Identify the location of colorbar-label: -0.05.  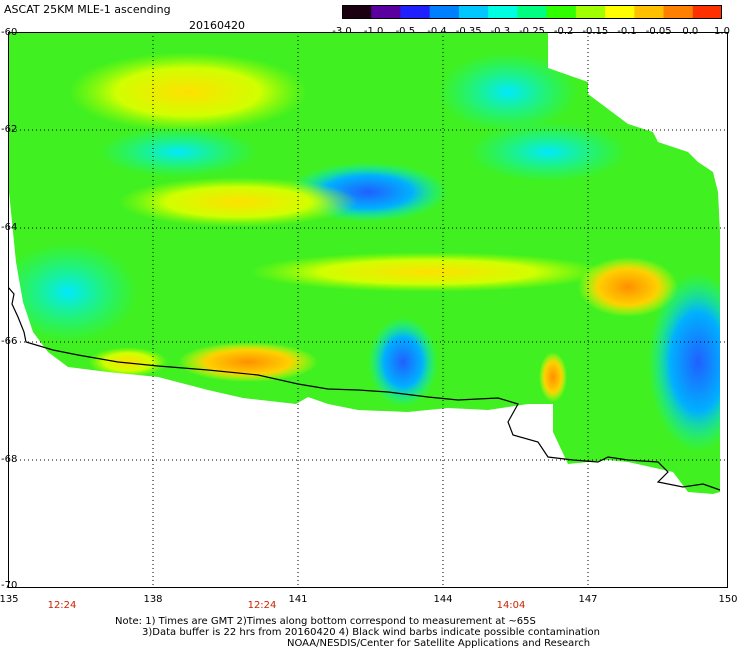
(658, 31).